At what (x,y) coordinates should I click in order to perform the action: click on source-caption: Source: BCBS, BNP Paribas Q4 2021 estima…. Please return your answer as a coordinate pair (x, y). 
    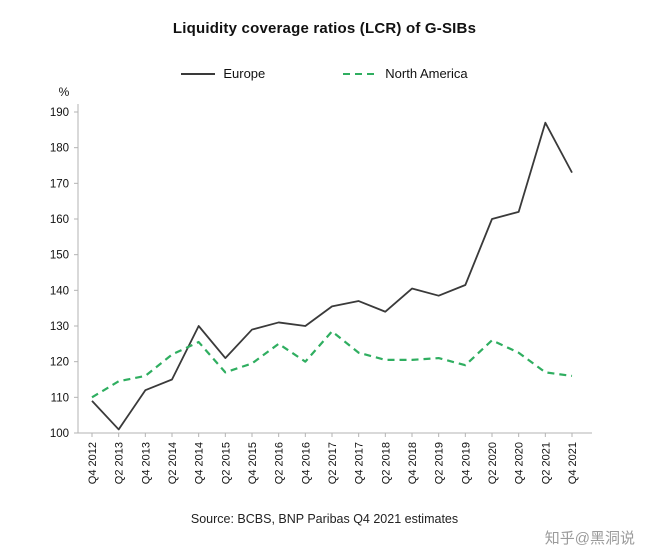
    Looking at the image, I should click on (324, 519).